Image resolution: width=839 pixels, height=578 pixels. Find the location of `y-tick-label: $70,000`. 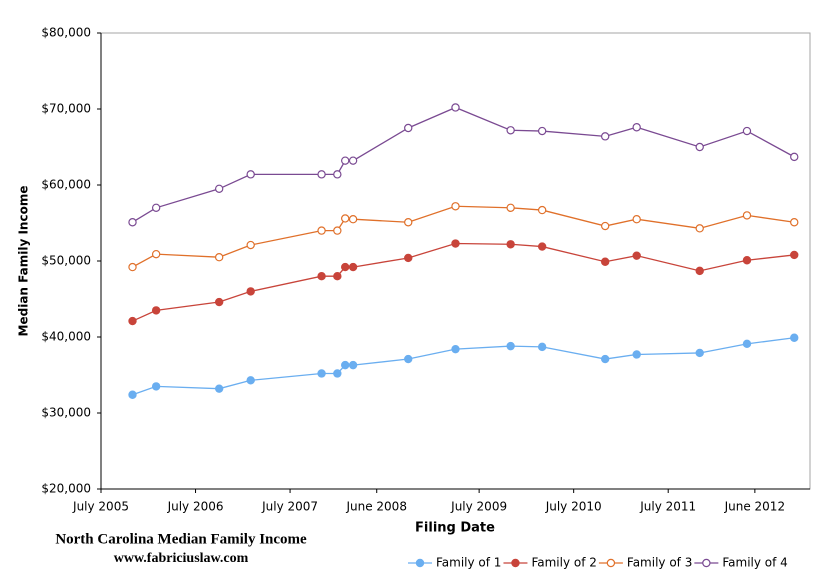

y-tick-label: $70,000 is located at coordinates (66, 109).